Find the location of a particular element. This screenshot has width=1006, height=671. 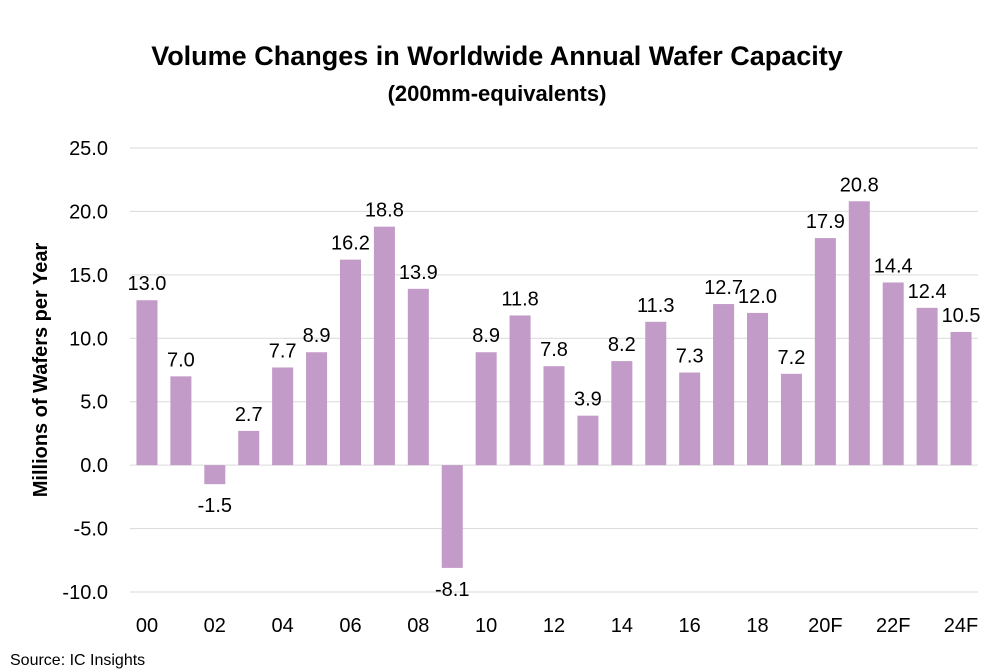

data-label: 7.2 is located at coordinates (792, 358).